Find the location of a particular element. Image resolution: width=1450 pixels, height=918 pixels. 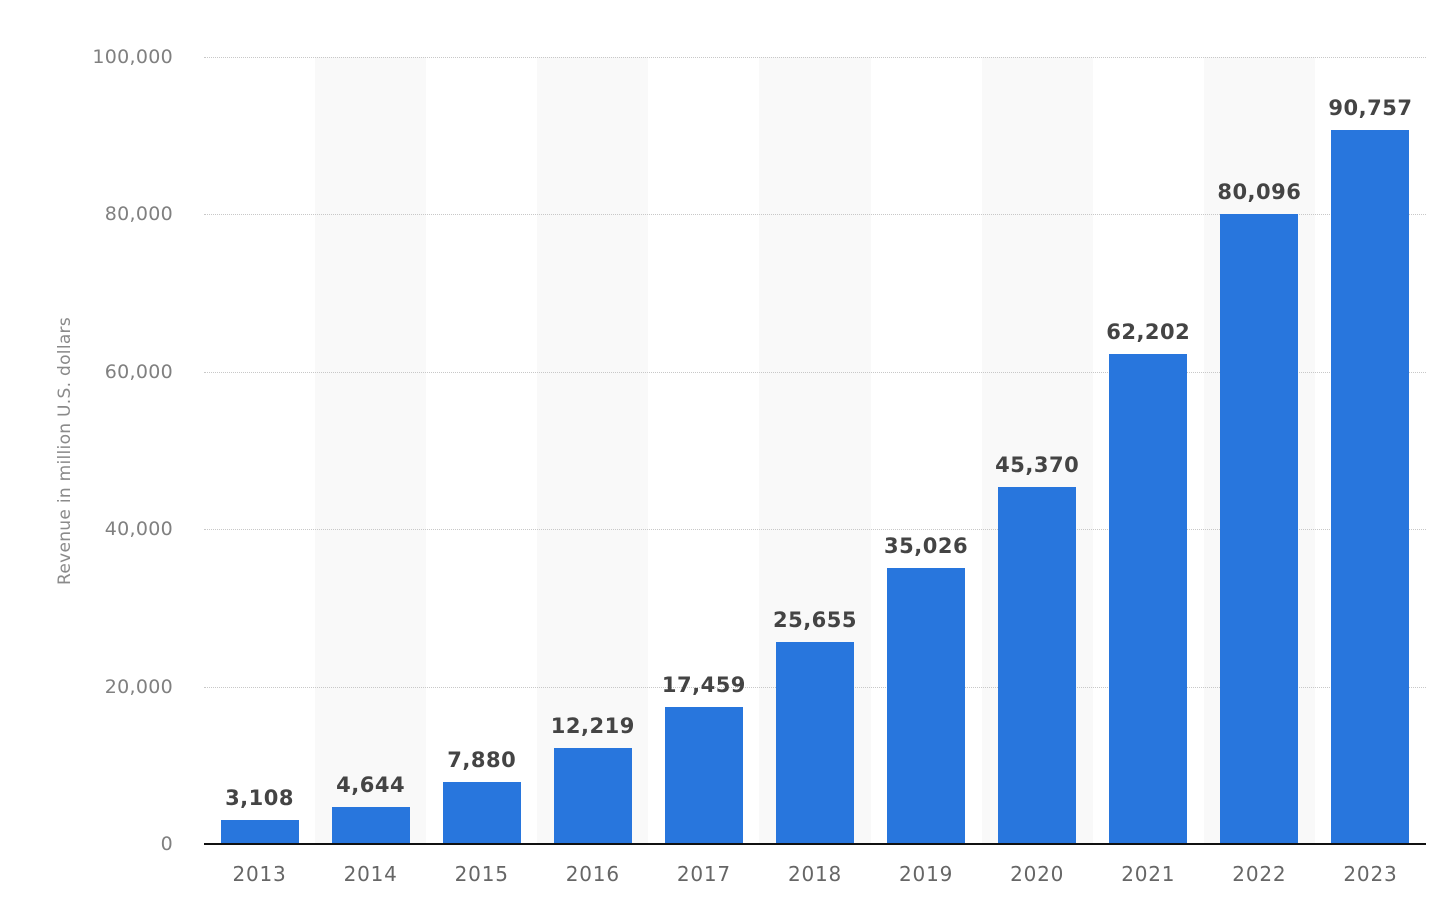

y-tick-label: 40,000 is located at coordinates (138, 529).